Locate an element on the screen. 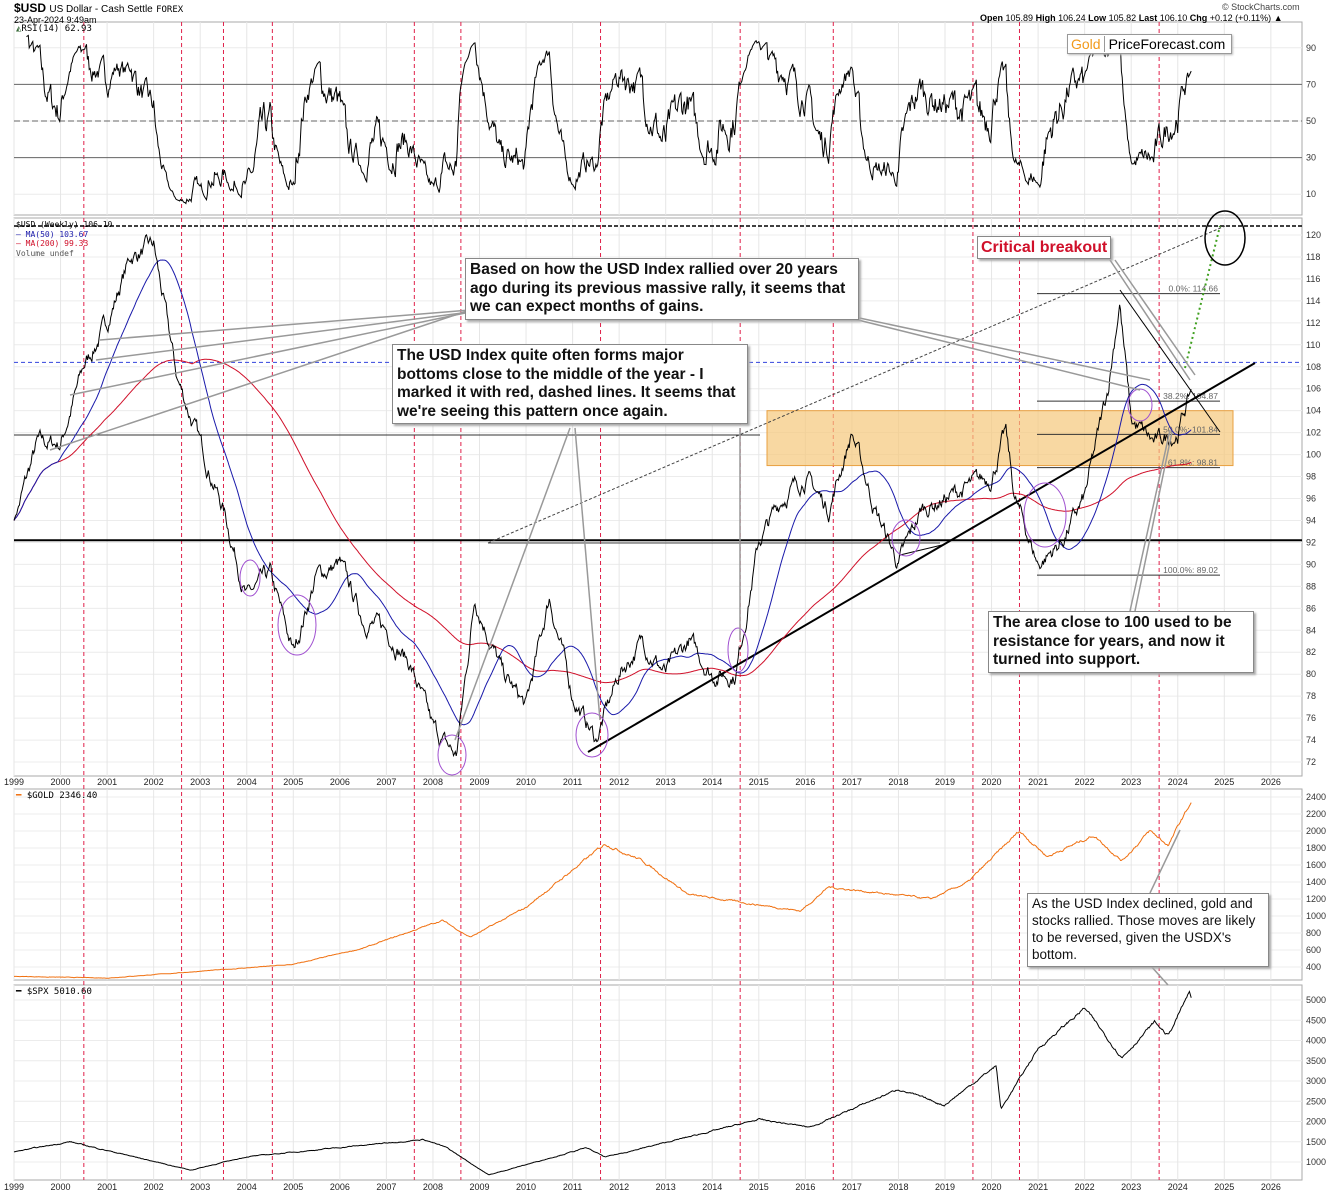 The width and height of the screenshot is (1340, 1195). x-tick-label: 2004 is located at coordinates (247, 782).